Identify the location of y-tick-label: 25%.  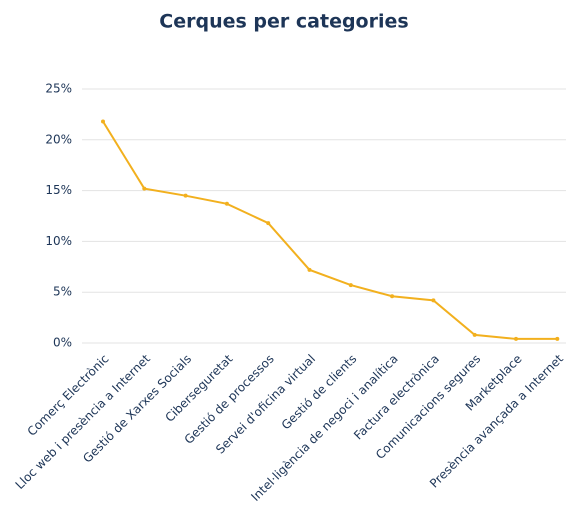
(58, 89).